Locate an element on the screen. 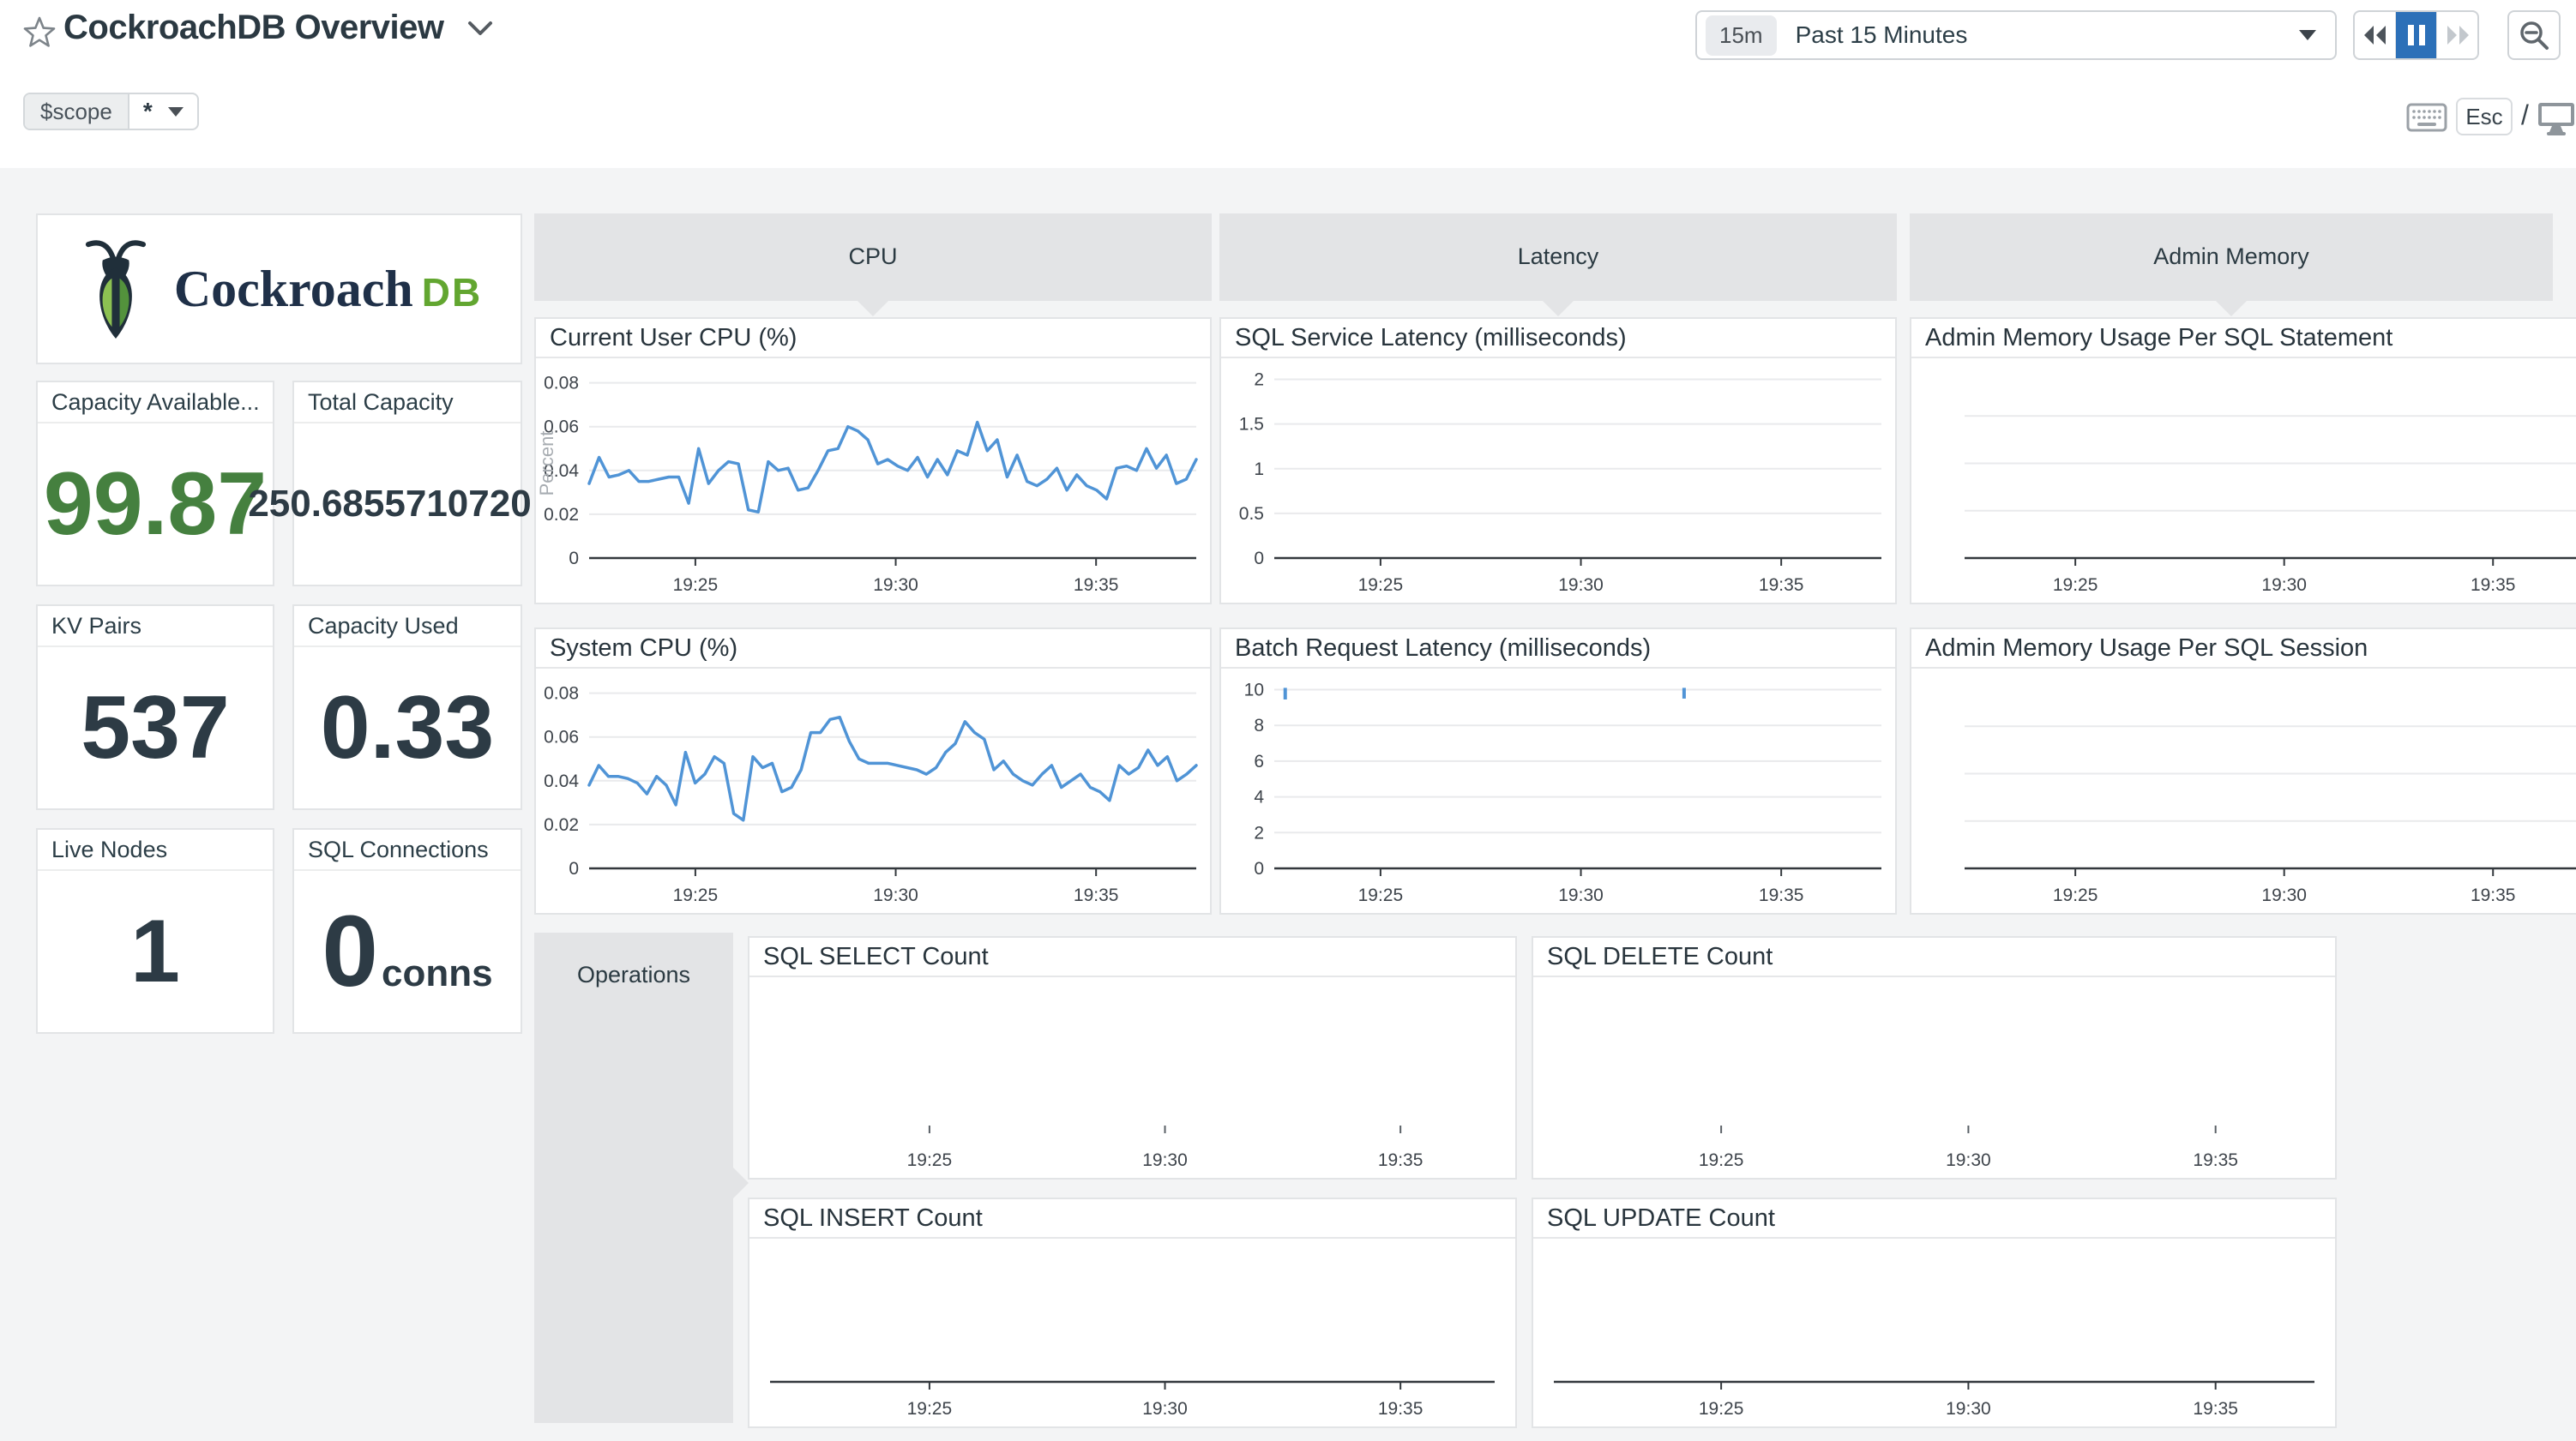 Image resolution: width=2576 pixels, height=1441 pixels. svg-text: 0 is located at coordinates (1259, 869).